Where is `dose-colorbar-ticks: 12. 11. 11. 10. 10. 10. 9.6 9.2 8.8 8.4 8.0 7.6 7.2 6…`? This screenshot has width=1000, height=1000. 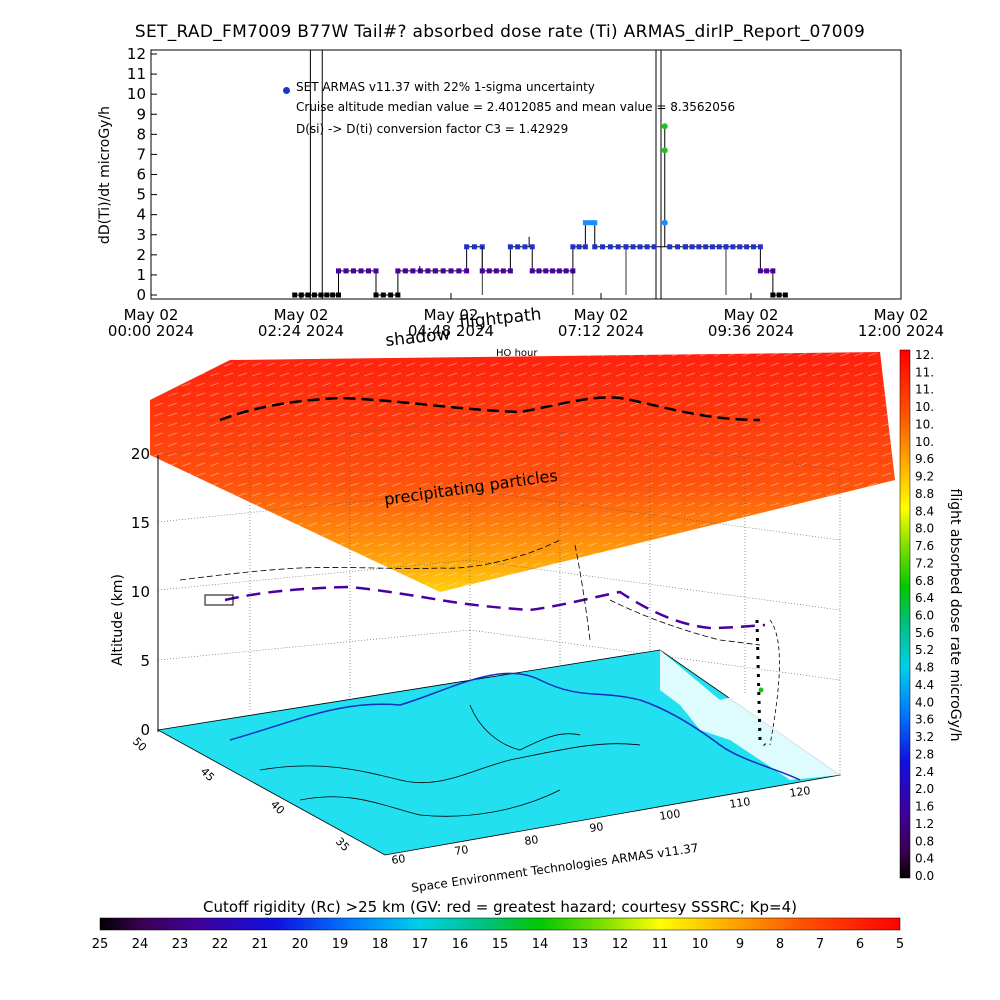 dose-colorbar-ticks: 12. 11. 11. 10. 10. 10. 9.6 9.2 8.8 8.4 8.0 7.6 7.2 6… is located at coordinates (924, 615).